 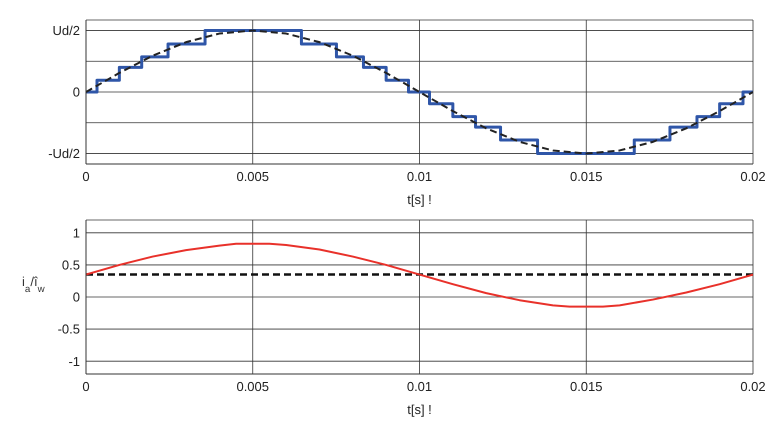 I want to click on y-tick-label: 1, so click(x=76, y=232).